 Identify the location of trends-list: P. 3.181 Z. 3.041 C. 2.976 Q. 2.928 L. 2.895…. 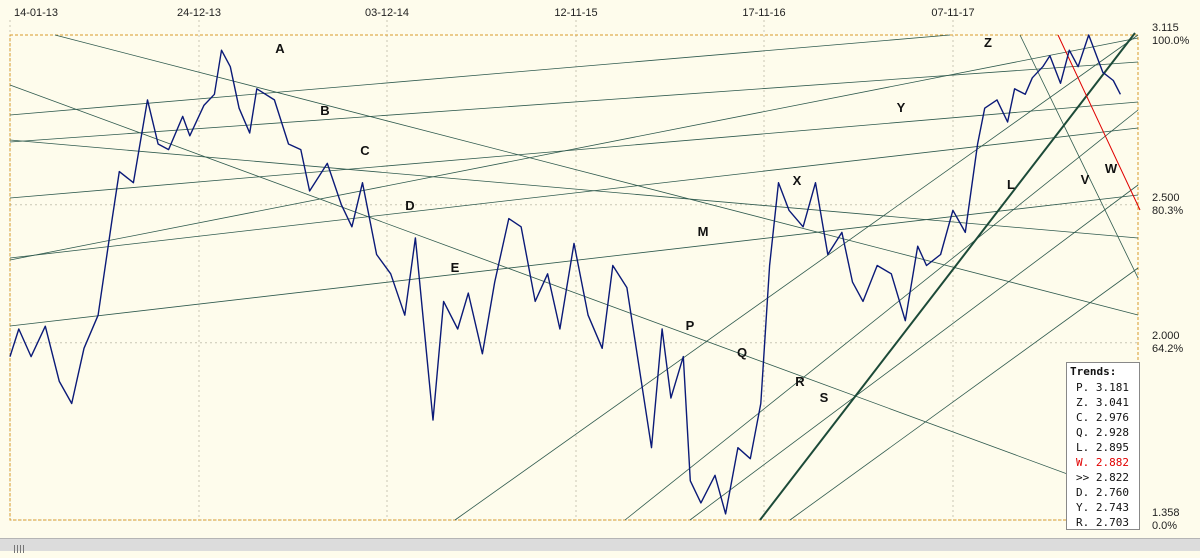
(1103, 455).